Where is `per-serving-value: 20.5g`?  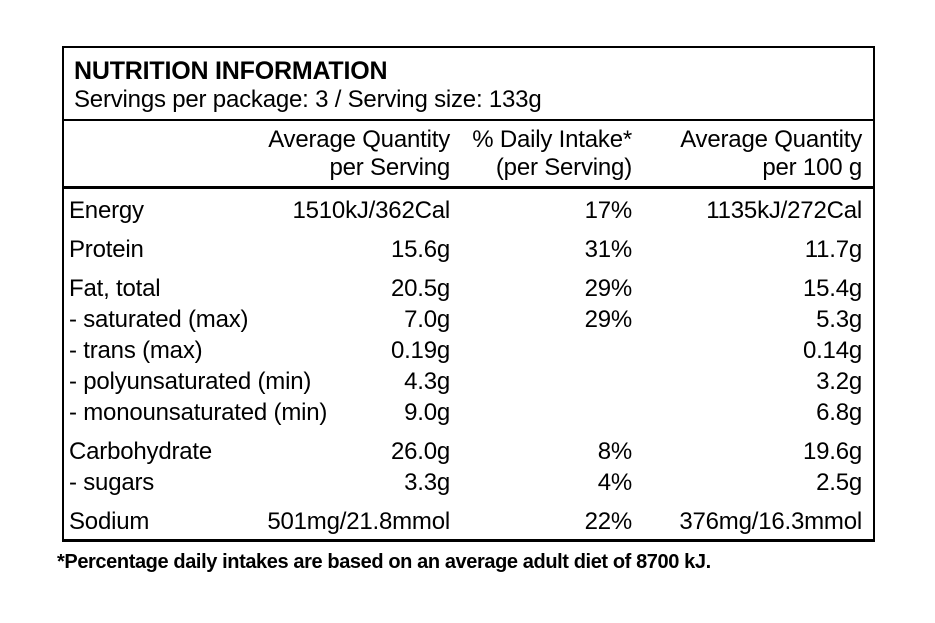
per-serving-value: 20.5g is located at coordinates (420, 288).